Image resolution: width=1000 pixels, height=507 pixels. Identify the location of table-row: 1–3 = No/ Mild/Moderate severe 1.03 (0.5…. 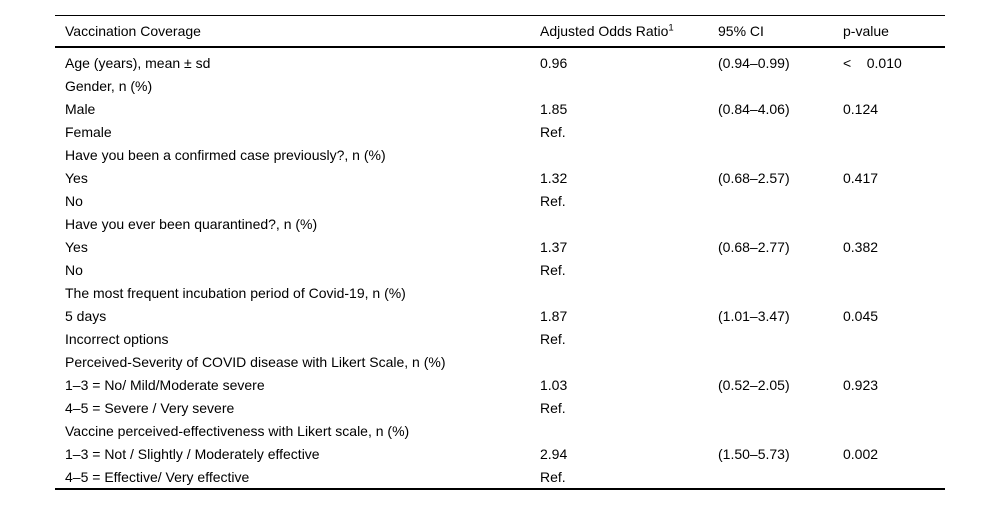
(500, 384).